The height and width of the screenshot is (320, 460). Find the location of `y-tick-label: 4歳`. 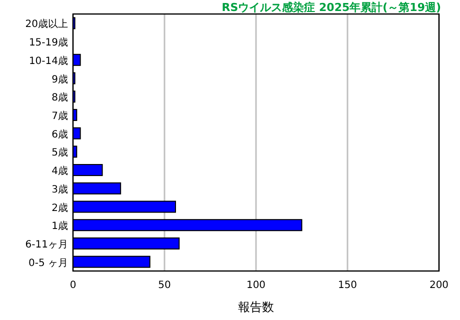

y-tick-label: 4歳 is located at coordinates (60, 171).